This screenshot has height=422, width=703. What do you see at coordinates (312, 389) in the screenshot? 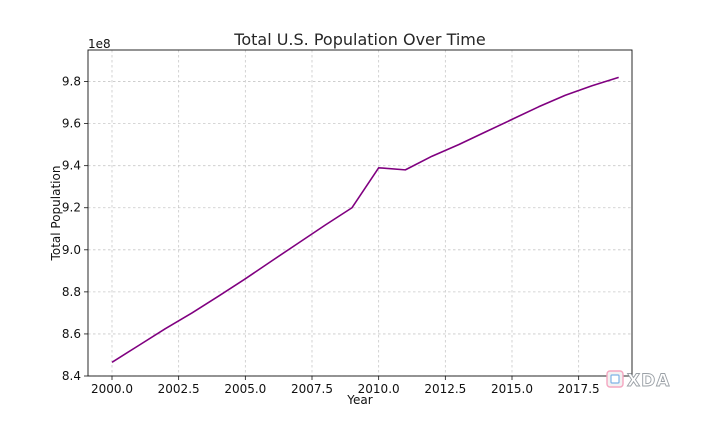
I see `x-tick-label: 2007.5` at bounding box center [312, 389].